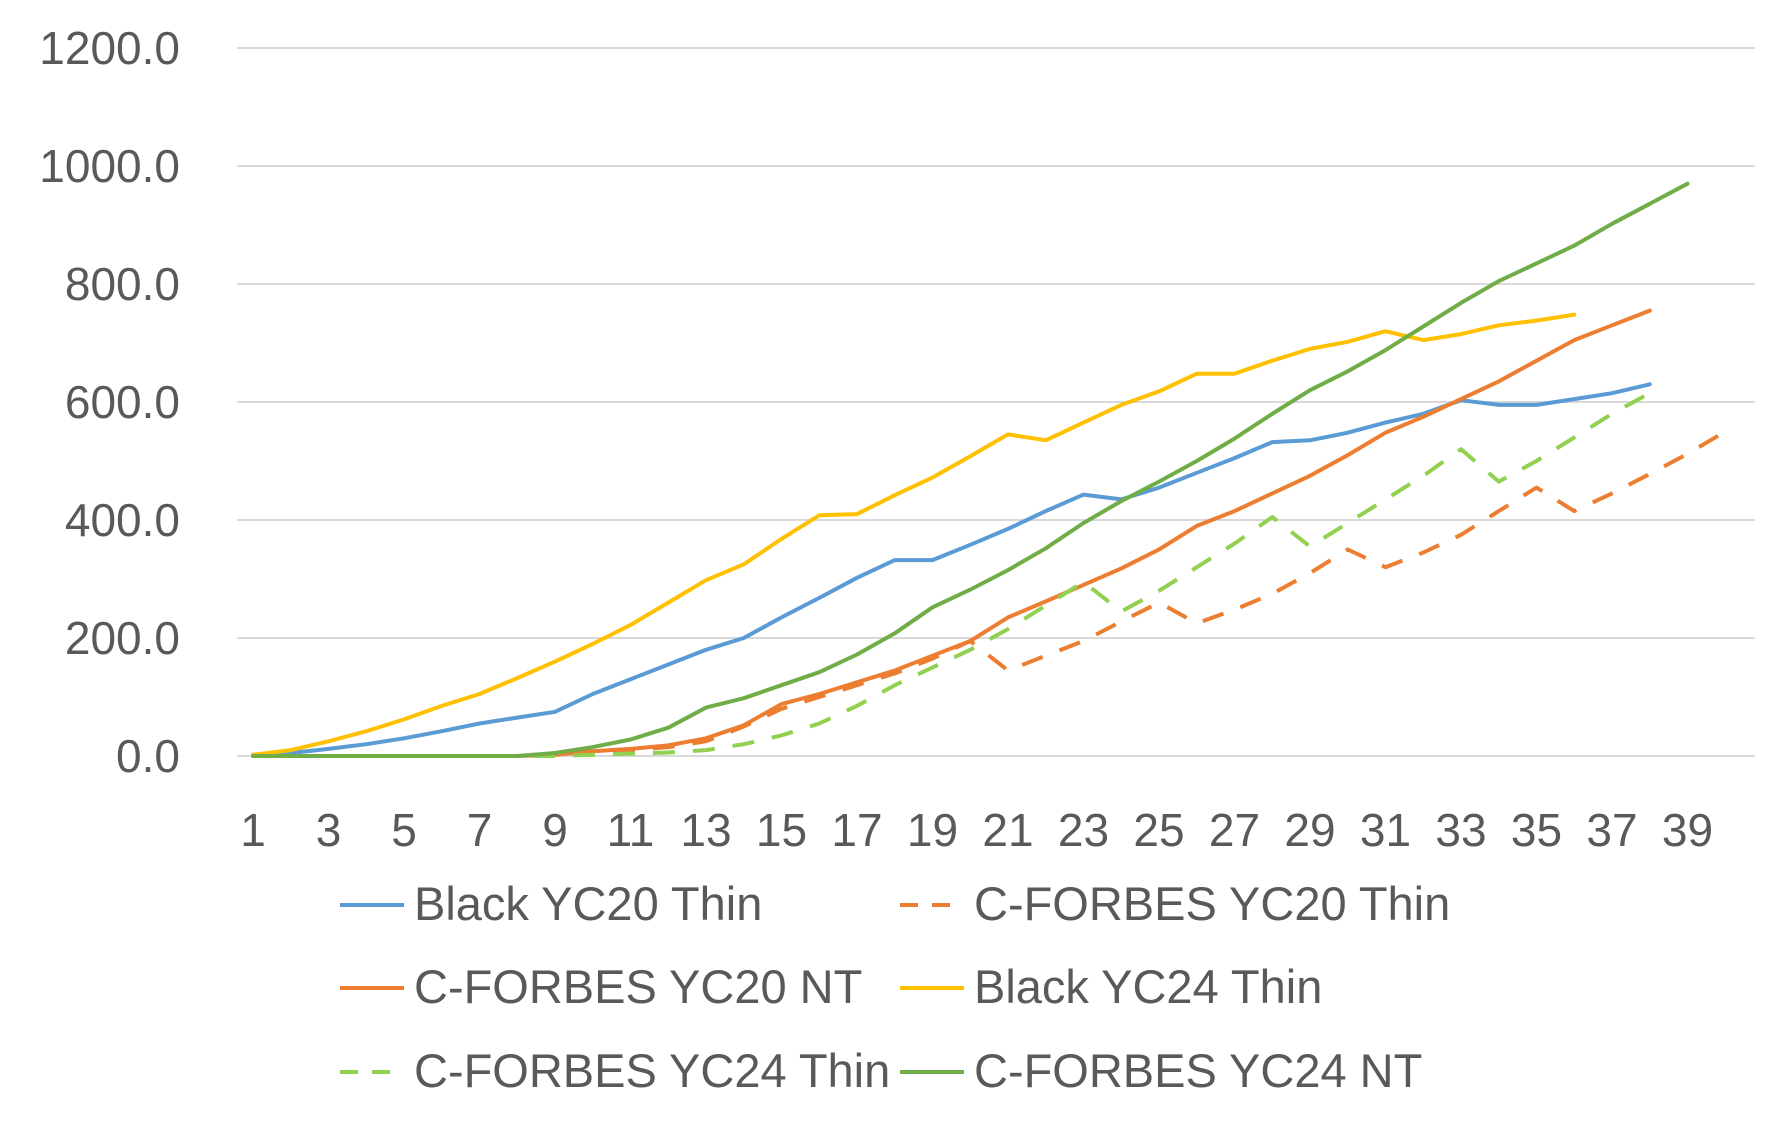 This screenshot has height=1144, width=1791. Describe the element at coordinates (1148, 986) in the screenshot. I see `legend-label: Black YC24 Thin` at that location.